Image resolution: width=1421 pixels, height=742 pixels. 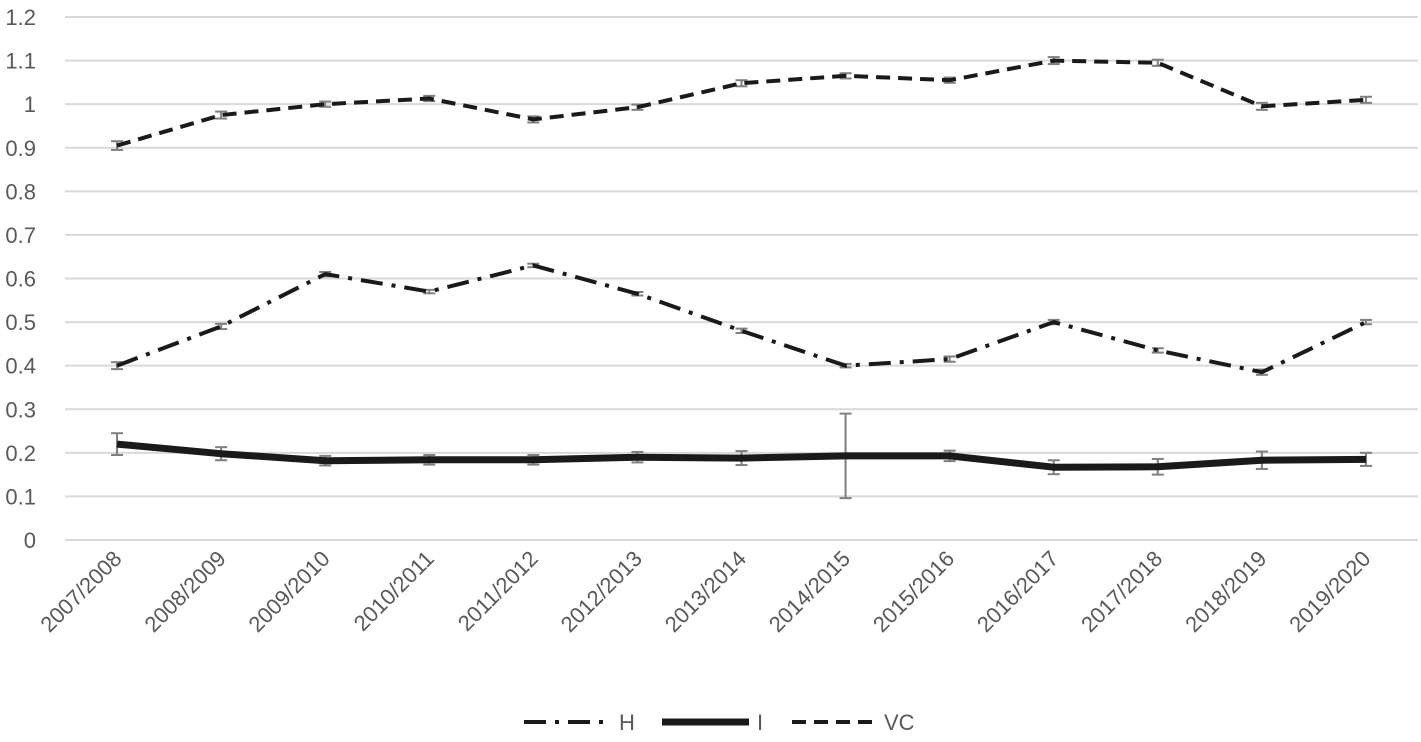 I want to click on x-tick-label: 2007/2008, so click(x=80, y=591).